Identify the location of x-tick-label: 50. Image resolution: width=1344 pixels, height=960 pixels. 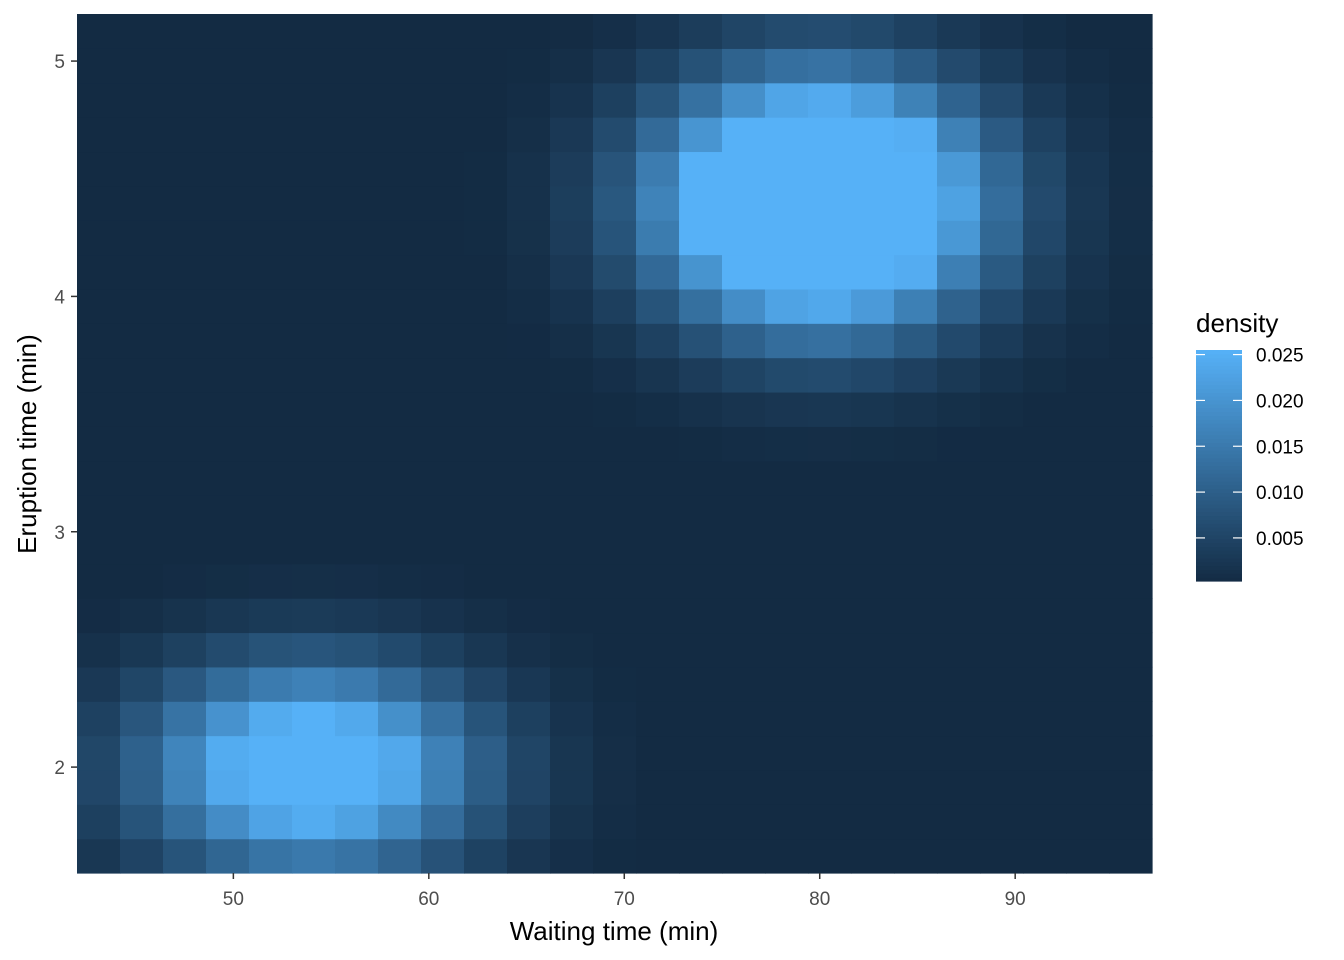
(233, 899).